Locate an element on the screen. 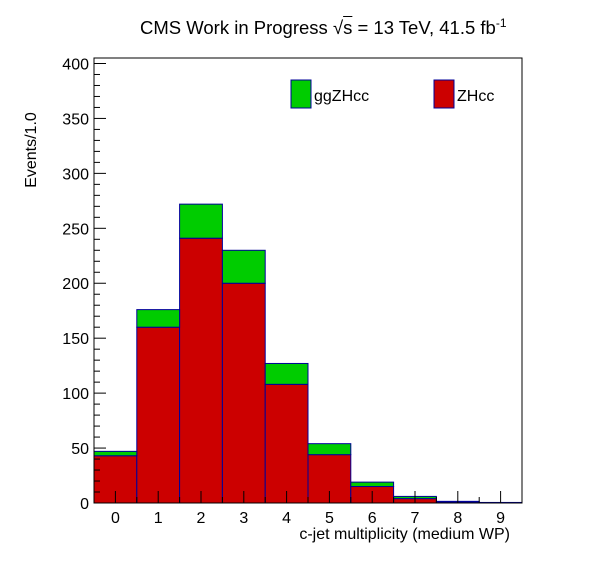 Image resolution: width=596 pixels, height=572 pixels. legend-label-ggzhcc: ggZHcc is located at coordinates (341, 96).